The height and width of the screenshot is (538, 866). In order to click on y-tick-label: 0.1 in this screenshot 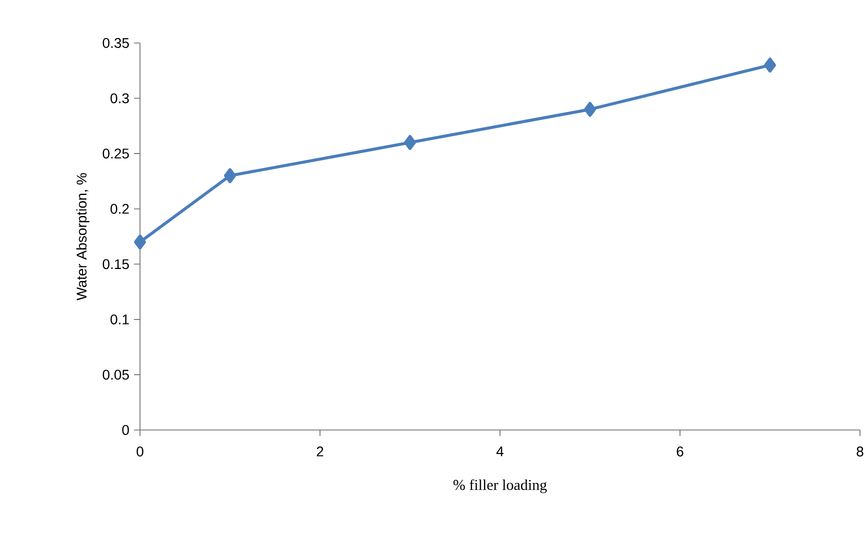, I will do `click(119, 319)`.